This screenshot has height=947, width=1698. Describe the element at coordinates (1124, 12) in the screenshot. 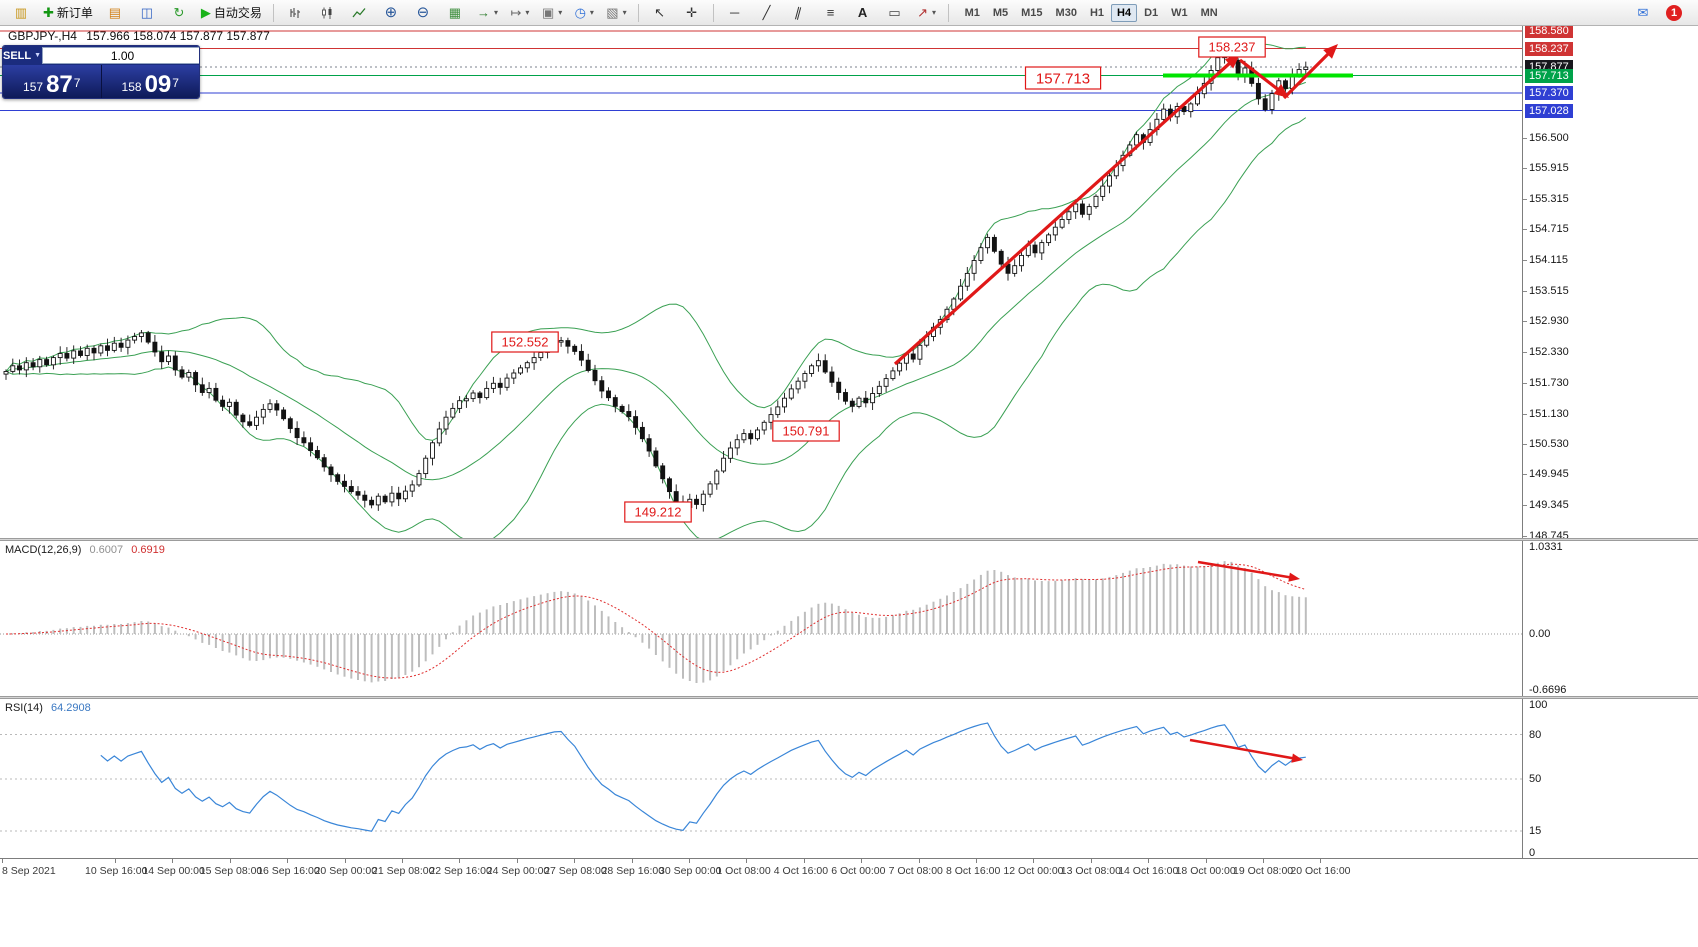

I see `timeframe-button-h4: H4` at that location.